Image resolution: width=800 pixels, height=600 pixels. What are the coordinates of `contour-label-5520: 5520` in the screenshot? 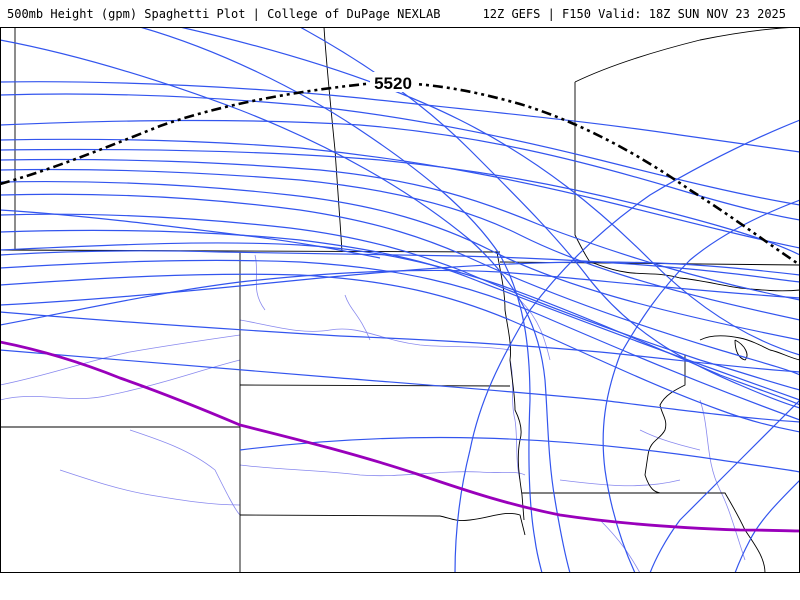 It's located at (393, 83).